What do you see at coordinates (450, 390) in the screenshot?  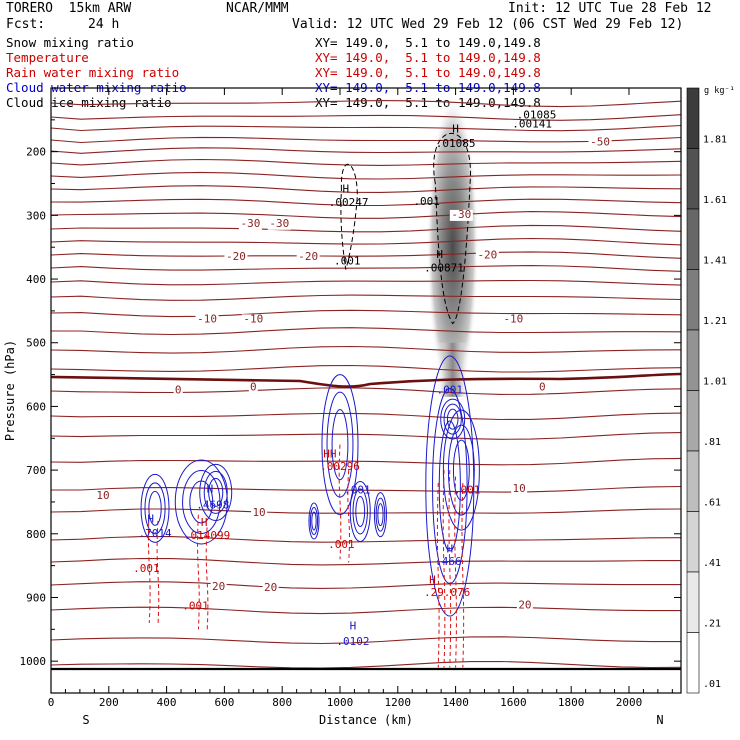 I see `cloud-water-label: .001` at bounding box center [450, 390].